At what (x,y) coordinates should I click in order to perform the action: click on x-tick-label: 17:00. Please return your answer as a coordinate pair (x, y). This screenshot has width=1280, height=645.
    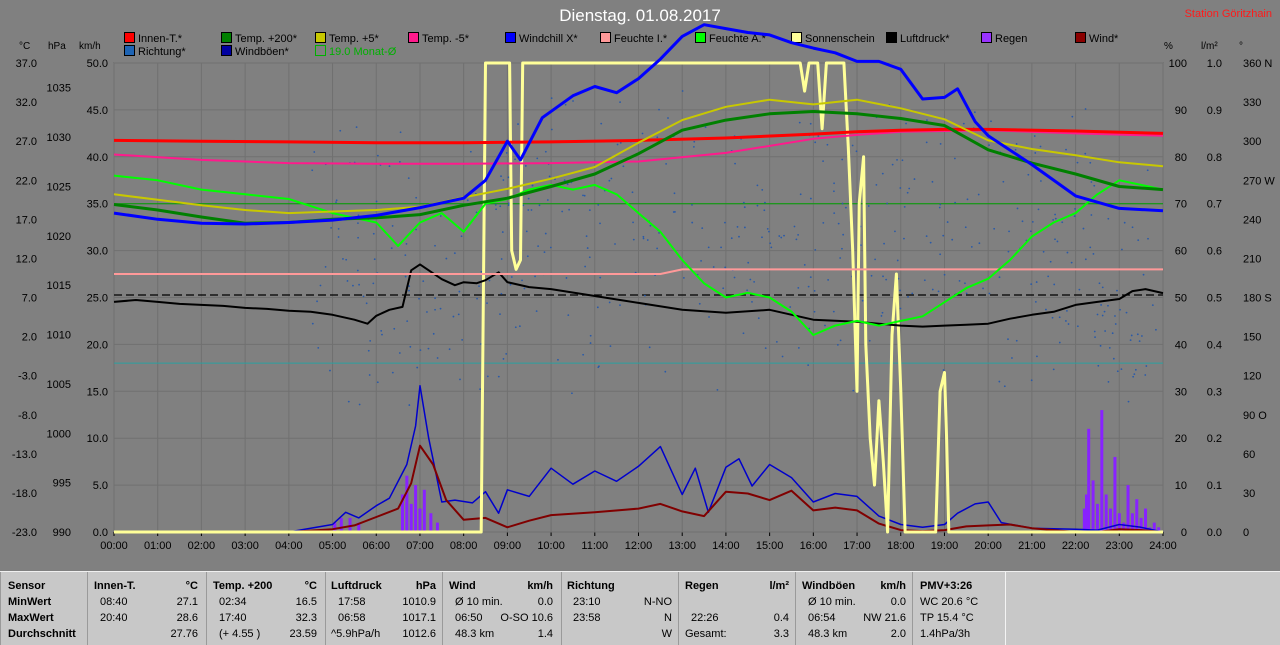
    Looking at the image, I should click on (857, 546).